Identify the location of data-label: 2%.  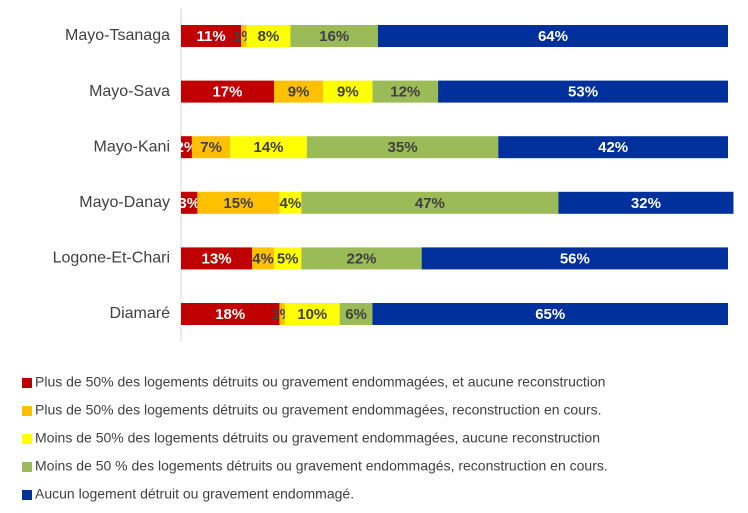
(187, 147).